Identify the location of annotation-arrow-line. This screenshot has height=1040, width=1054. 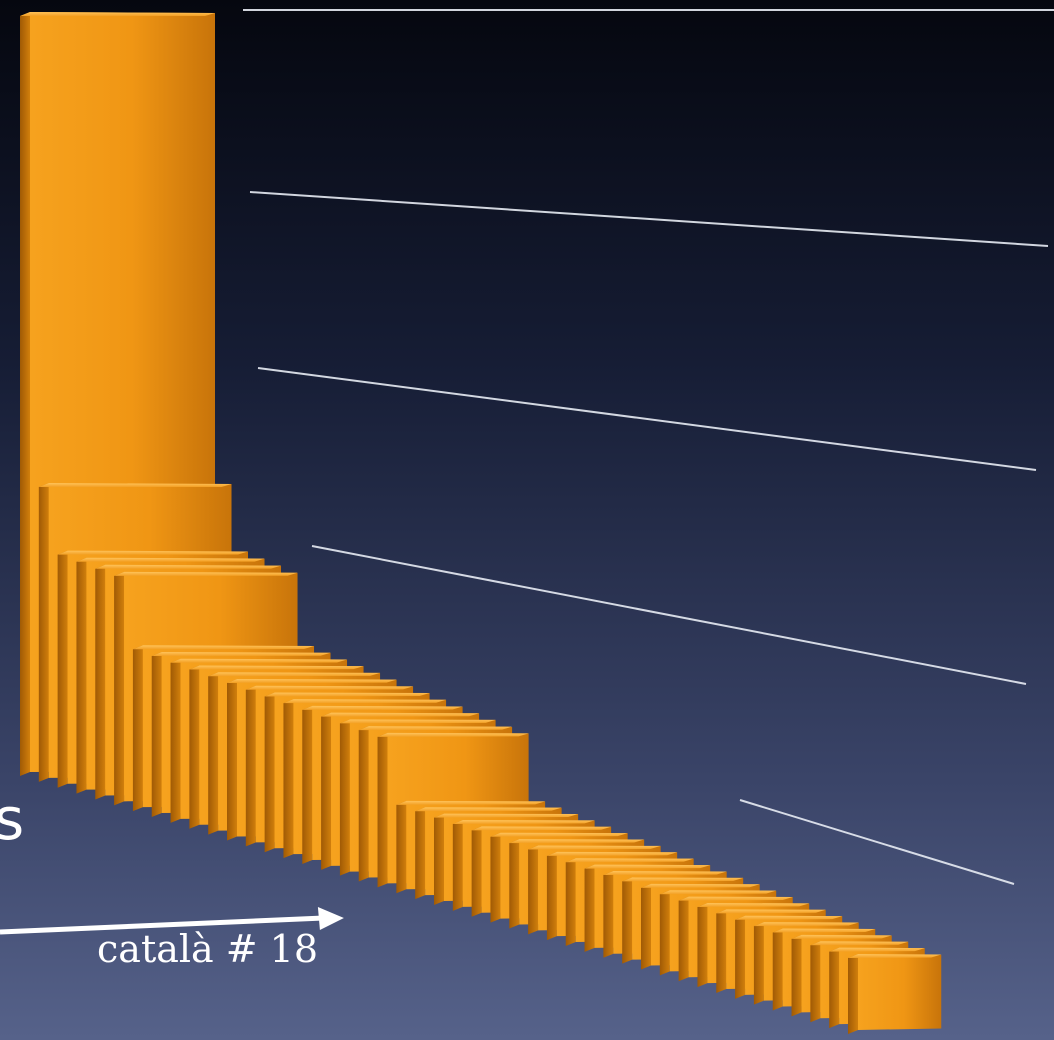
(162, 925).